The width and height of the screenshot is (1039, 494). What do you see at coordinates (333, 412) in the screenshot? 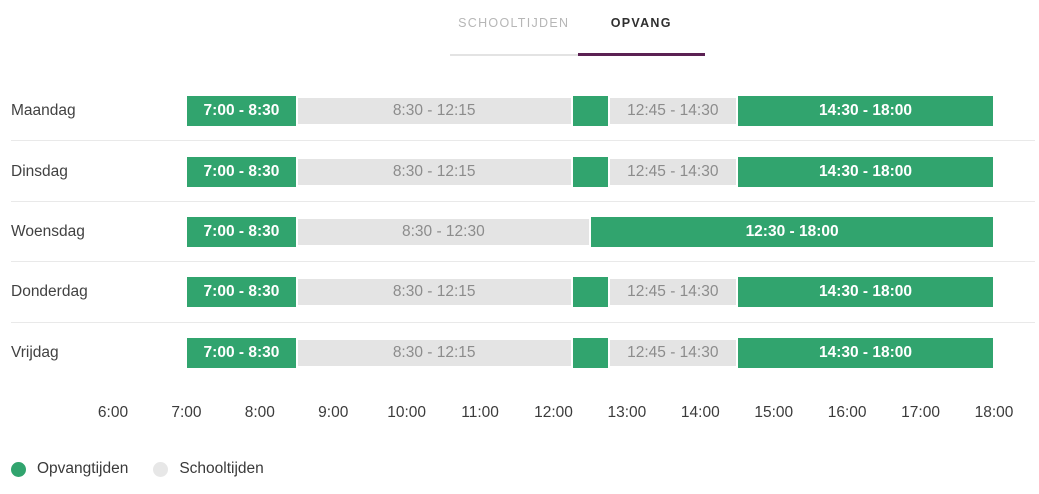
I see `axis-tick: 9:00` at bounding box center [333, 412].